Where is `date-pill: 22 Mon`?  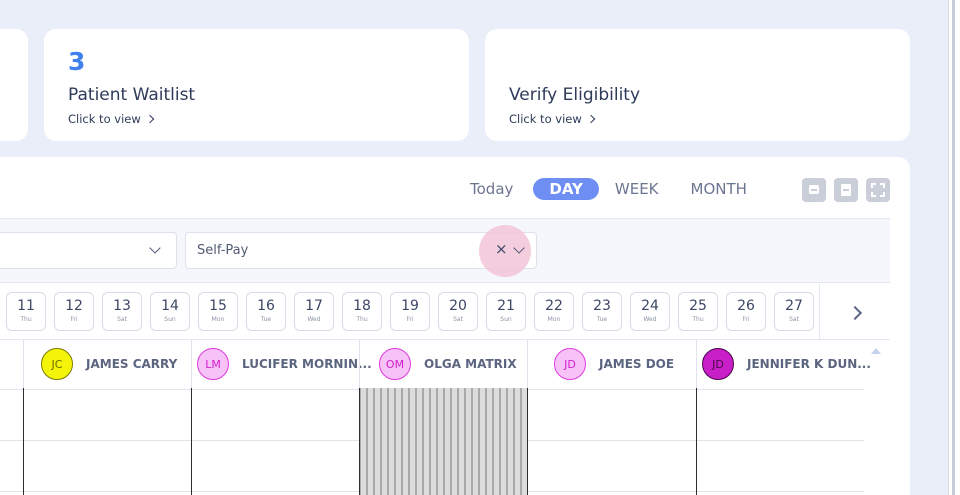 date-pill: 22 Mon is located at coordinates (554, 311).